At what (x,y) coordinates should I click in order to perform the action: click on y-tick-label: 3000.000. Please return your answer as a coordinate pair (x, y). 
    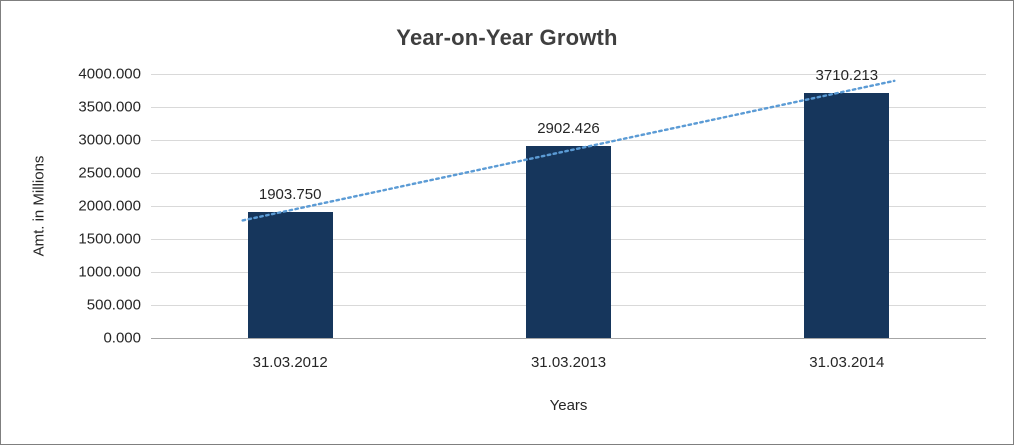
    Looking at the image, I should click on (109, 140).